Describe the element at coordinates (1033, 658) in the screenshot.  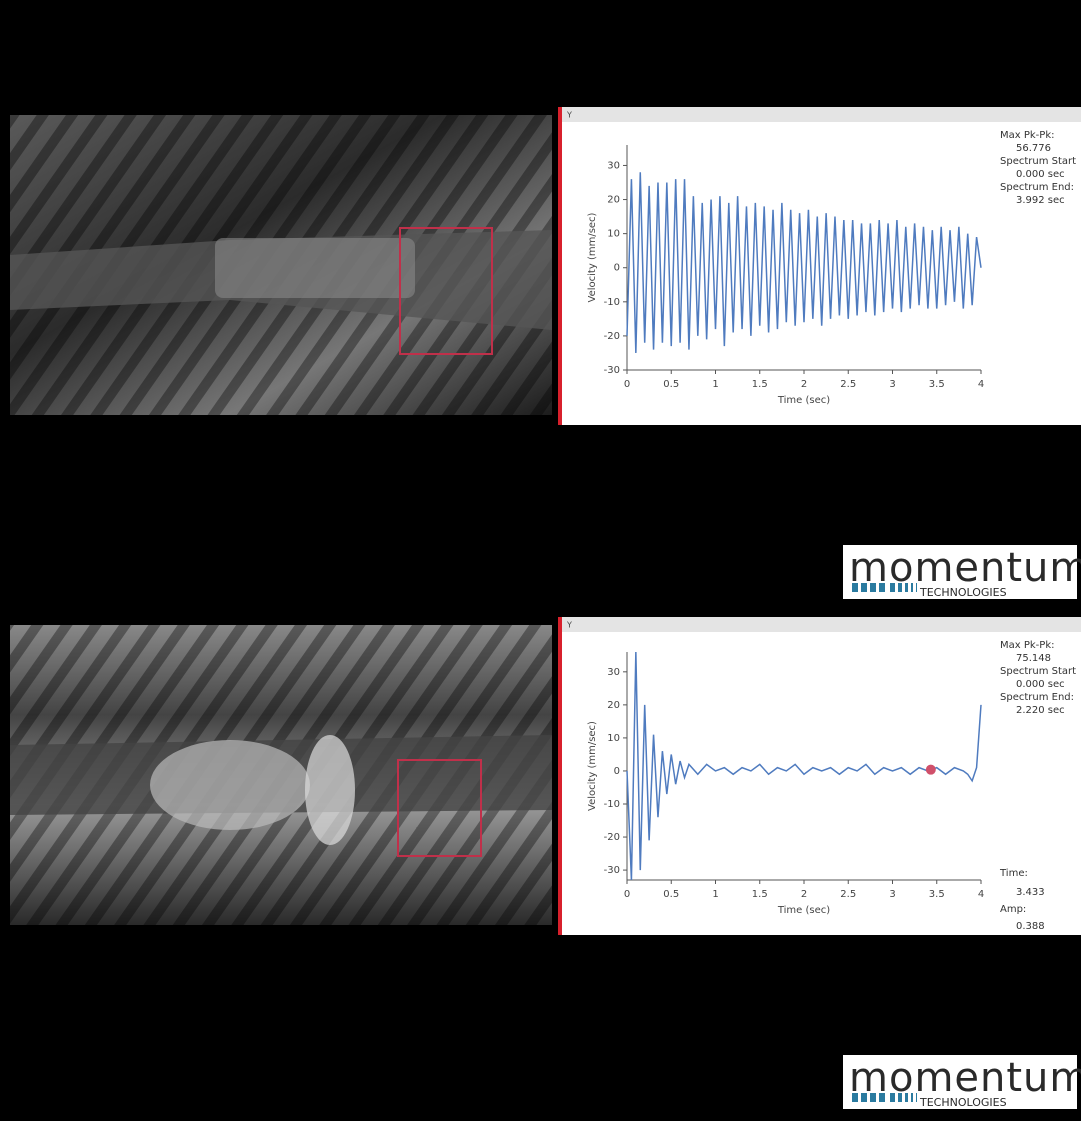
I see `stat-value: 75.148` at that location.